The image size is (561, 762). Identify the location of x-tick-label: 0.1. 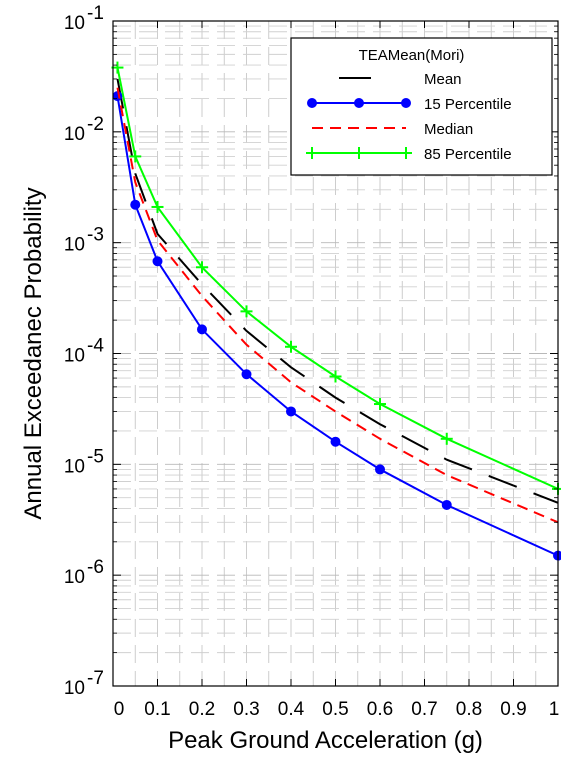
(157, 709).